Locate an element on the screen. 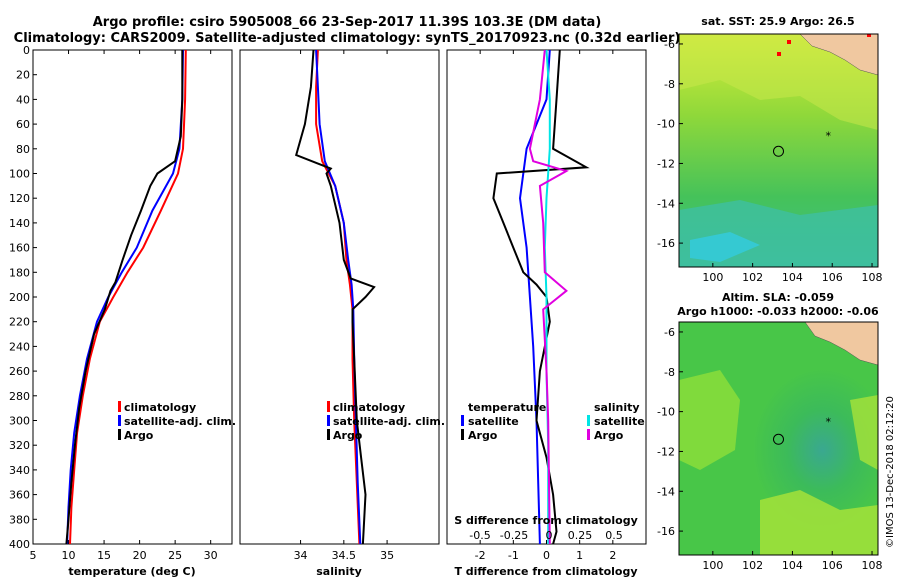 Image resolution: width=900 pixels, height=580 pixels. salinity-xlabel: salinity is located at coordinates (339, 571).